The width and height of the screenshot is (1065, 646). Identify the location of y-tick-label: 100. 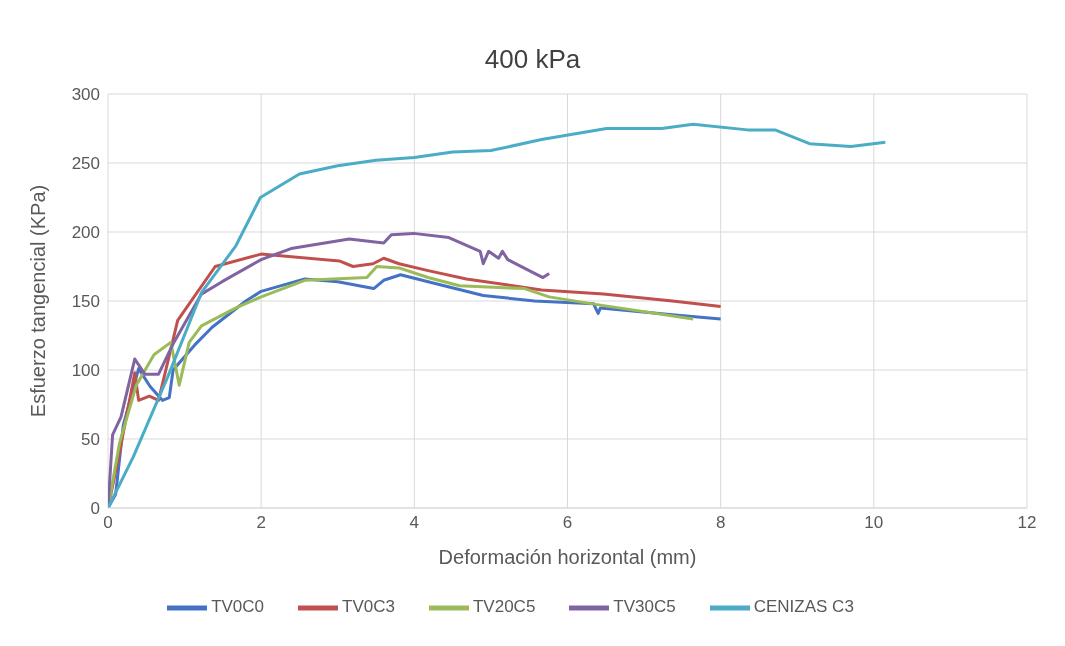
(85, 371).